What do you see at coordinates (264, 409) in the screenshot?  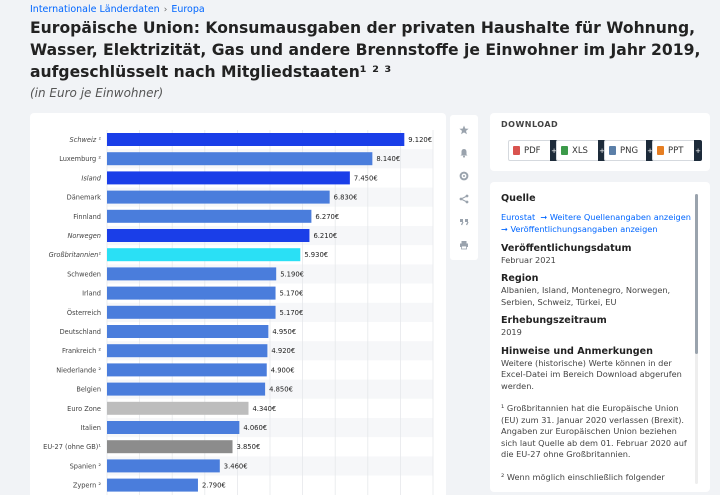 I see `value-label: 4.340€` at bounding box center [264, 409].